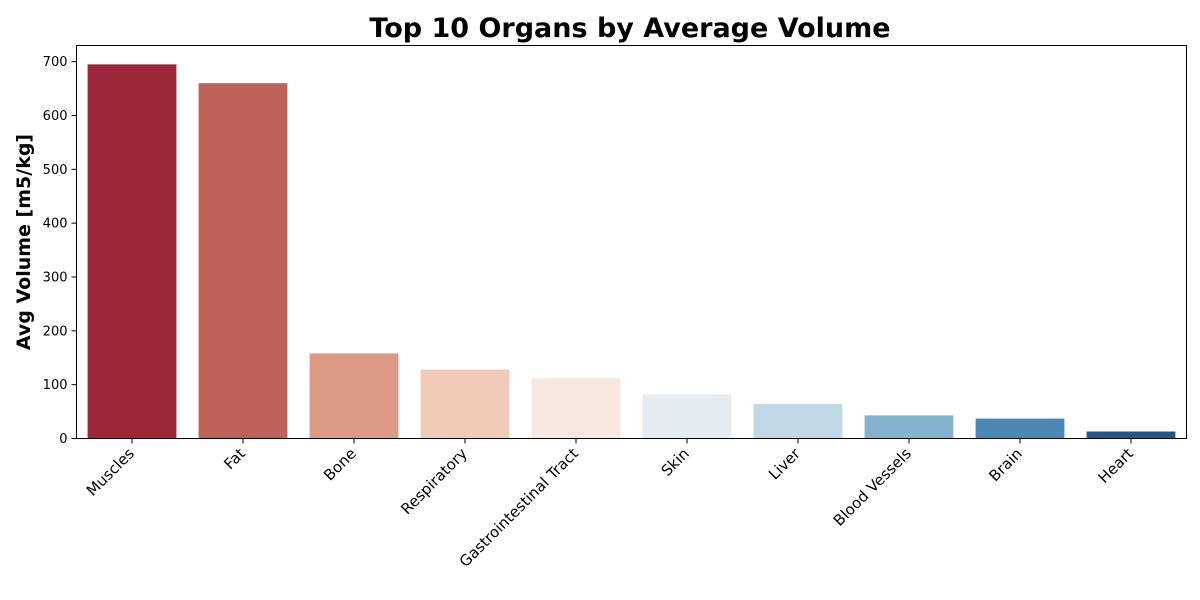 The width and height of the screenshot is (1200, 600). What do you see at coordinates (340, 465) in the screenshot?
I see `x-tick-label: Bone` at bounding box center [340, 465].